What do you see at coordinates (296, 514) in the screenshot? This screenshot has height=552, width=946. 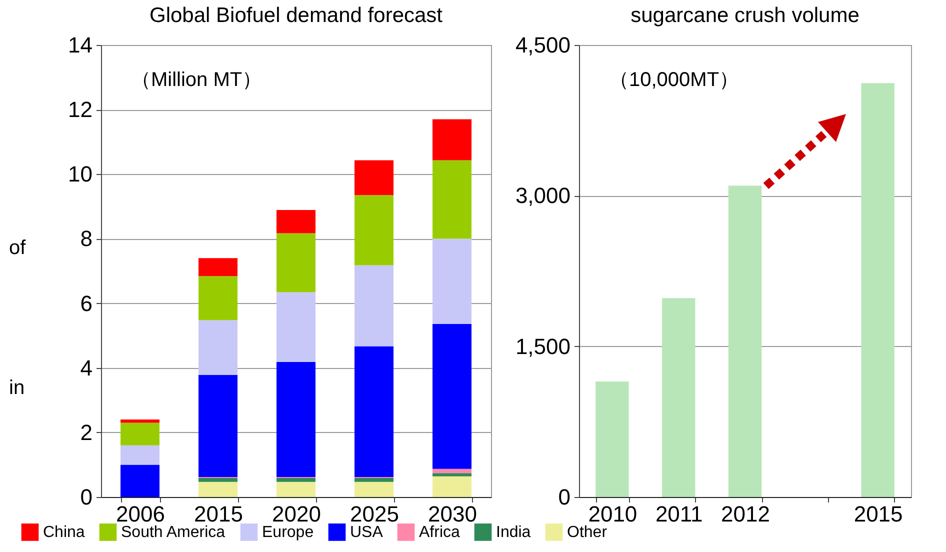 I see `x-tick-label: 2020` at bounding box center [296, 514].